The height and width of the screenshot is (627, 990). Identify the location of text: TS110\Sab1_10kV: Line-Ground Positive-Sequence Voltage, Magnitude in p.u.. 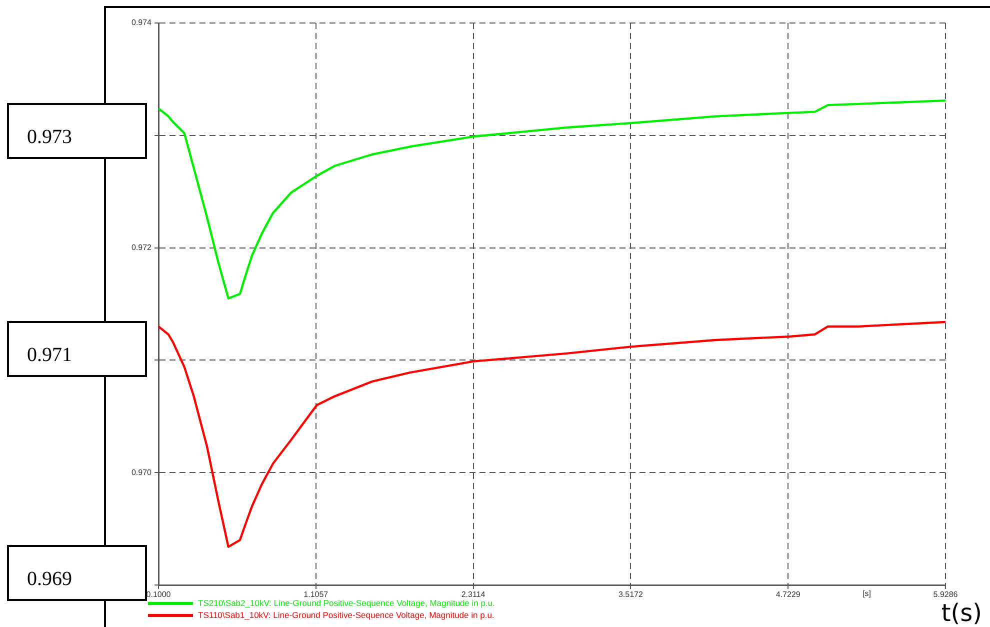
(346, 615).